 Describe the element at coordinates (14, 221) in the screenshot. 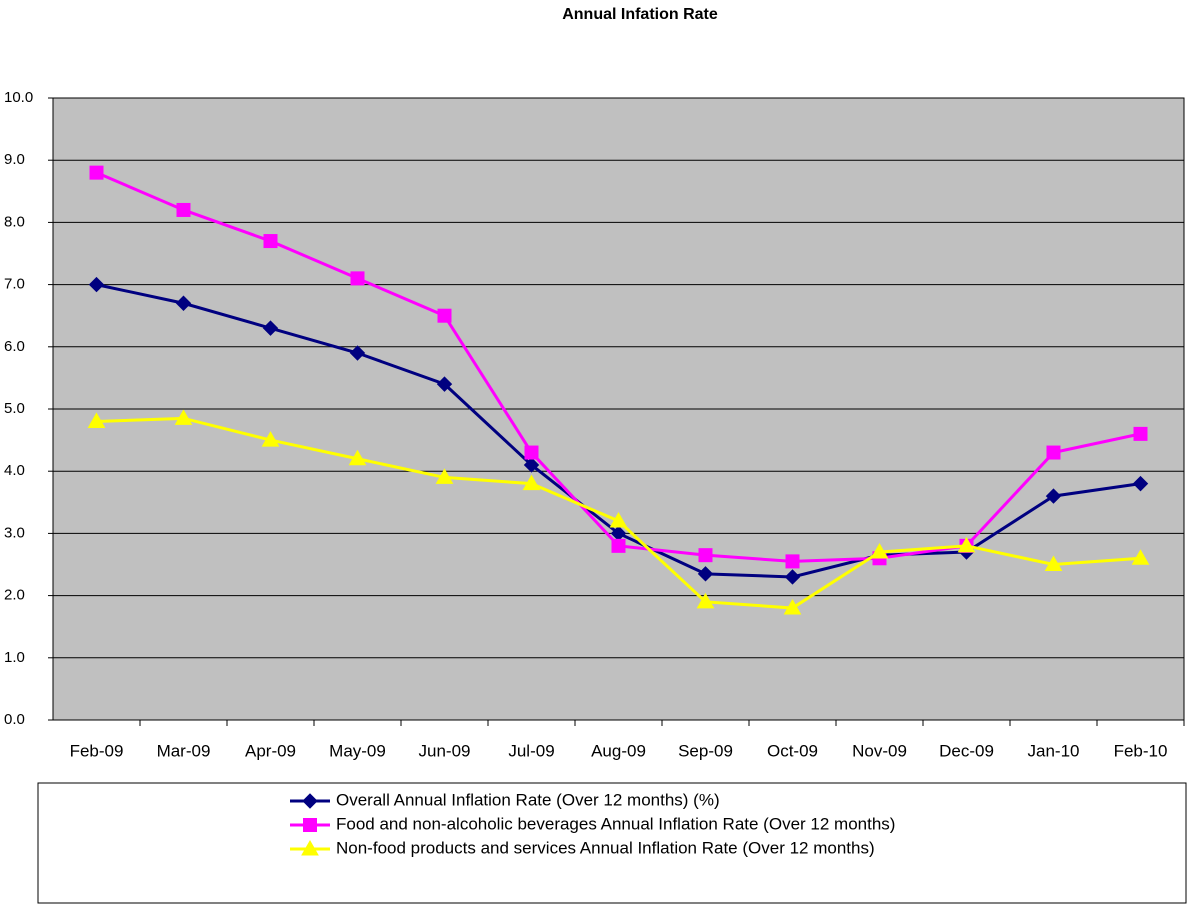

I see `y-tick-label: 8.0` at that location.